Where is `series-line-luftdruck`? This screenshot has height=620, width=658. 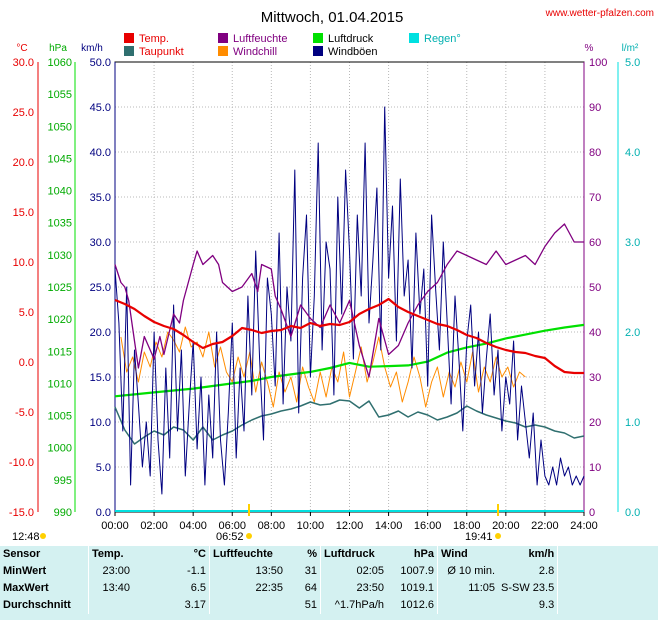 series-line-luftdruck is located at coordinates (349, 360).